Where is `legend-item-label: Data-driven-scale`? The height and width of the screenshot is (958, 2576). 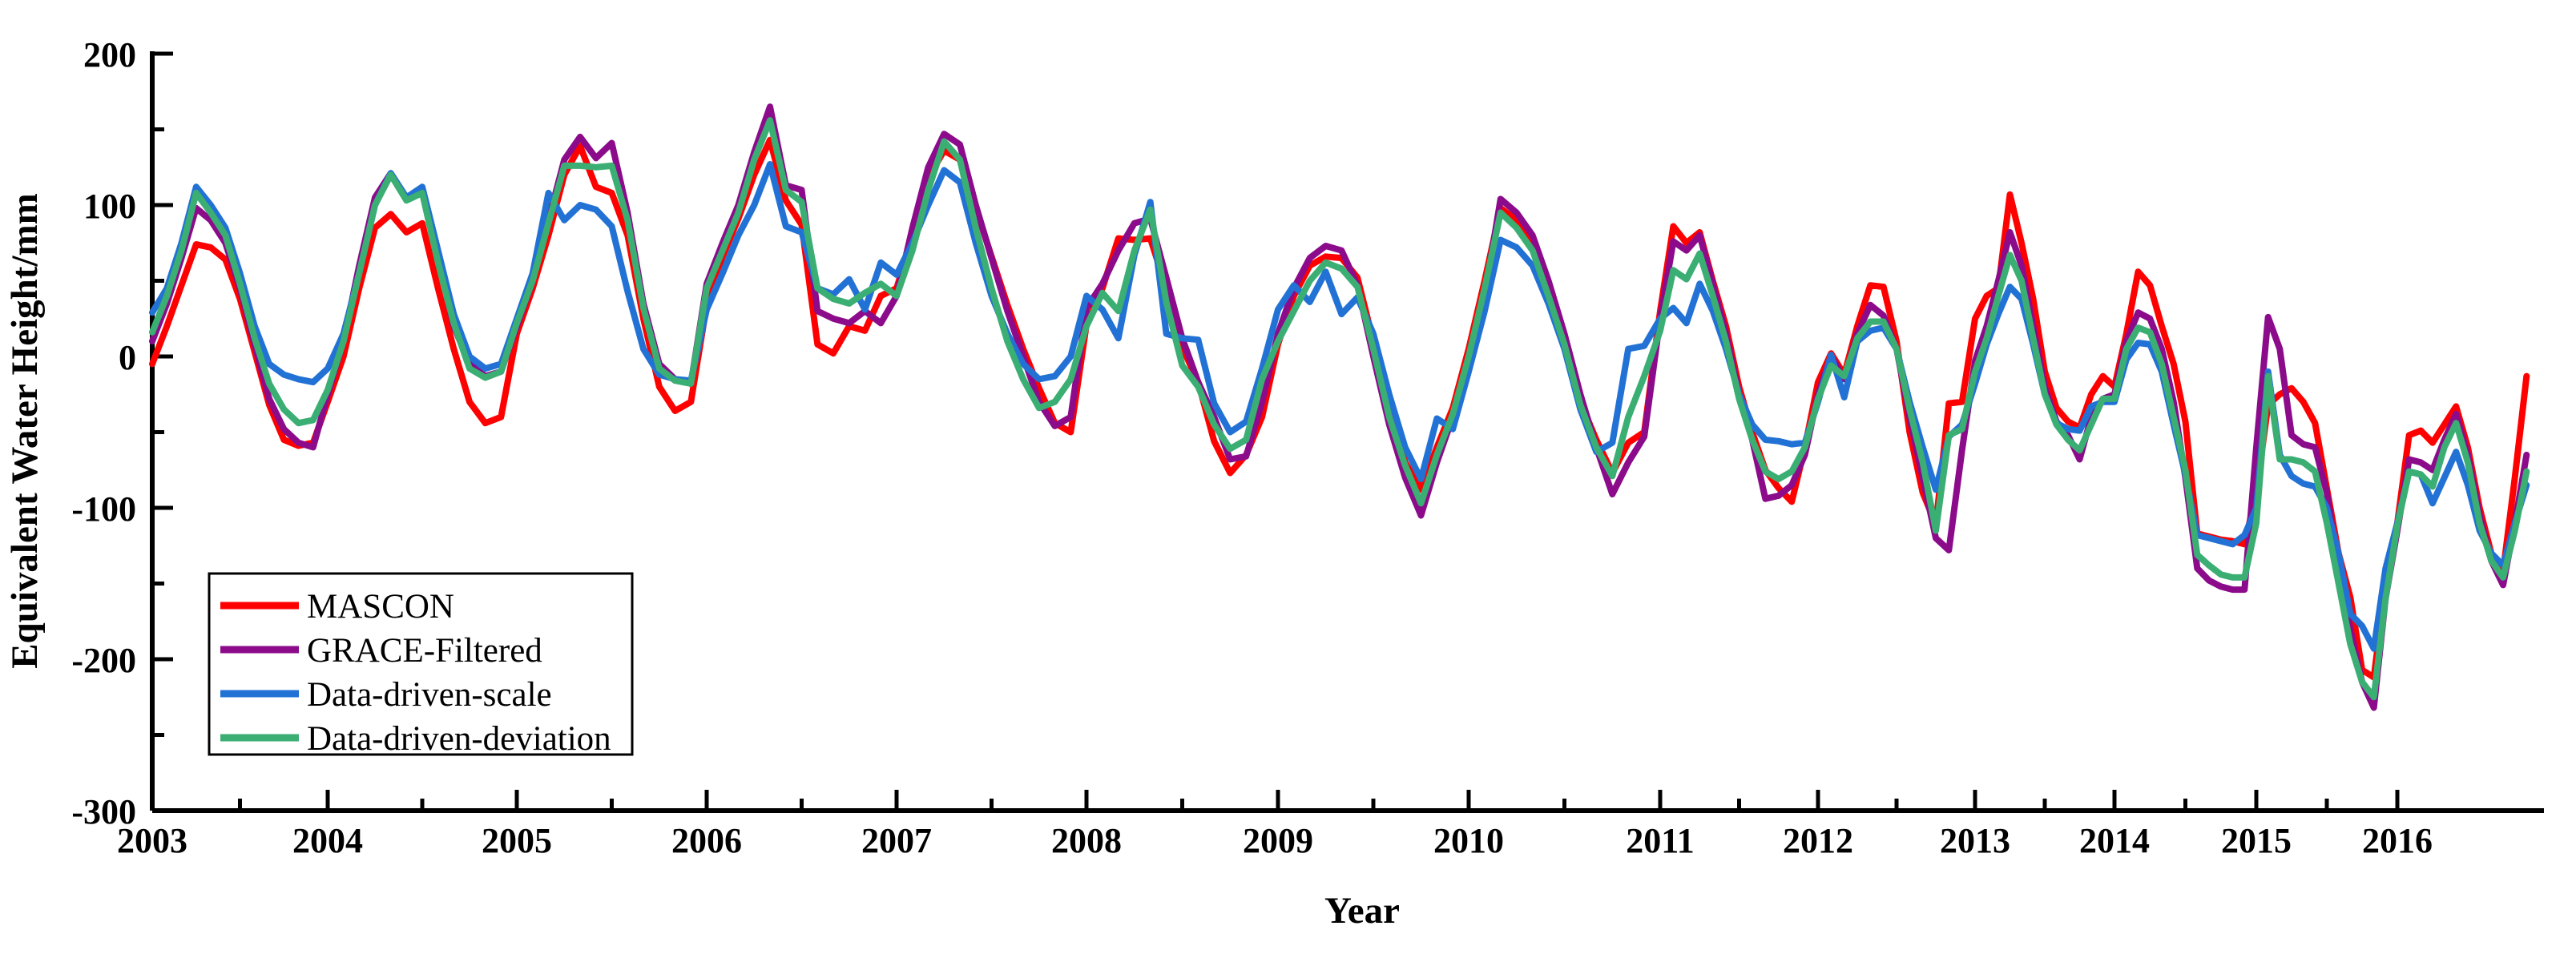
legend-item-label: Data-driven-scale is located at coordinates (429, 695).